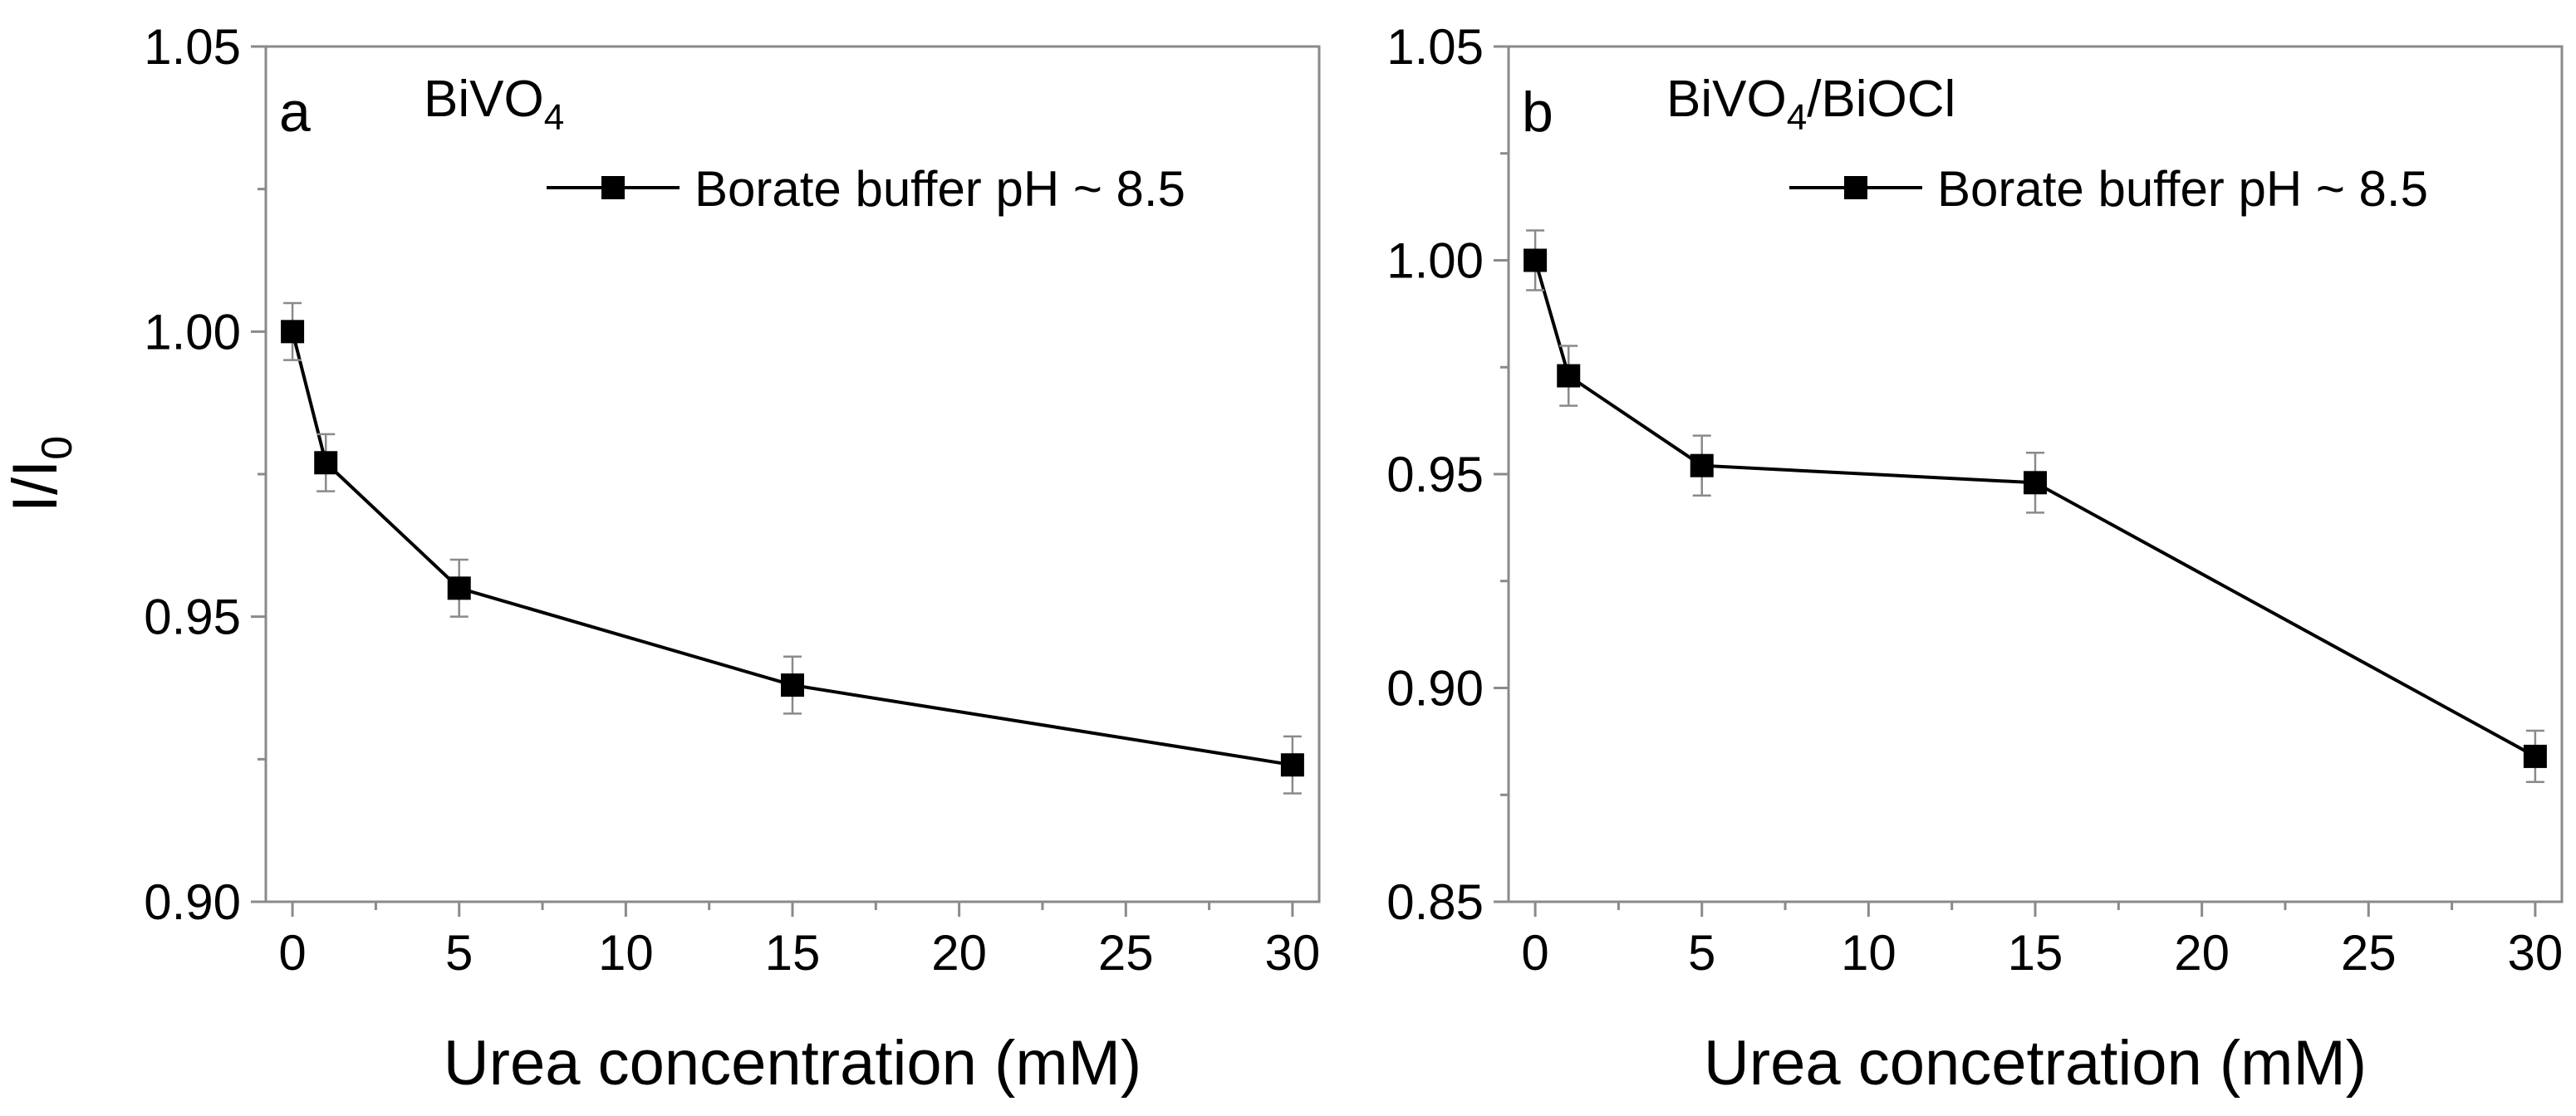  I want to click on y-axis-title: I/I0, so click(40, 474).